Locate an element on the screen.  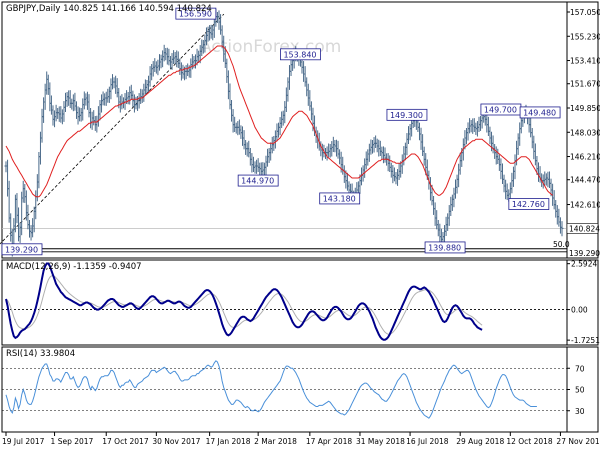
x-tick-label: 2 Mar 2018 is located at coordinates (275, 441).